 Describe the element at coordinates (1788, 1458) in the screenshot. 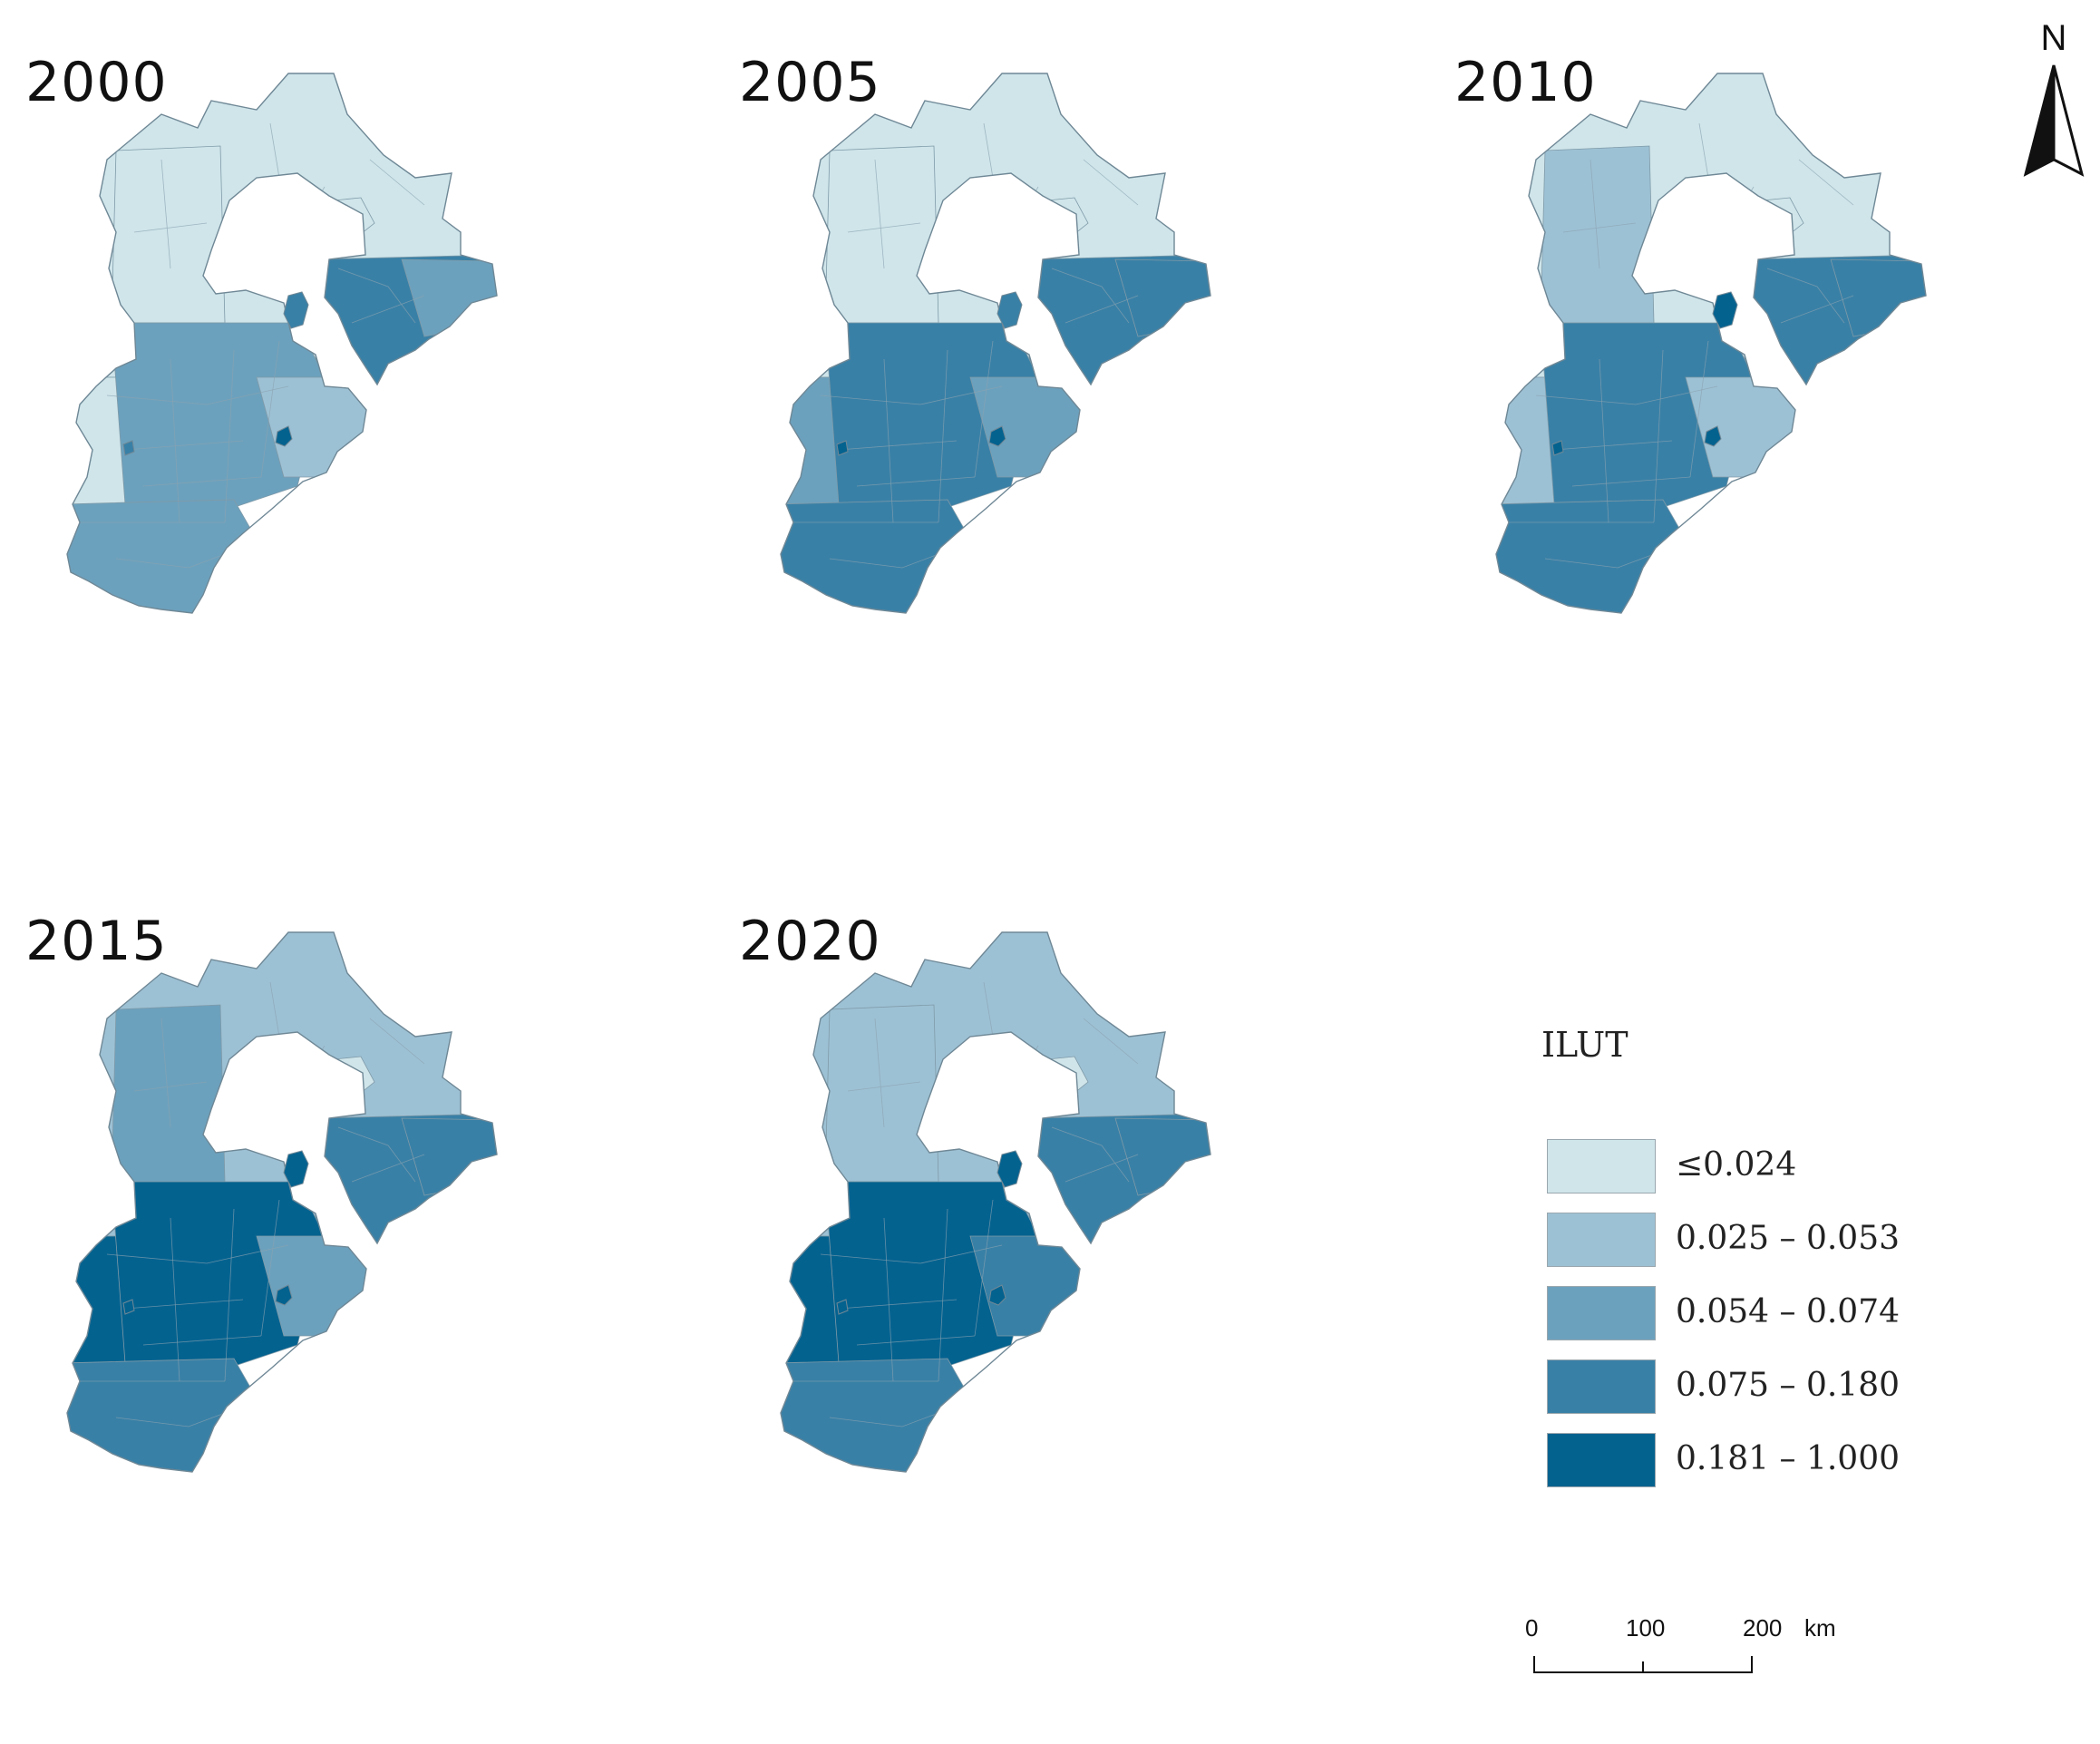

I see `legend-label: 0.181 – 1.000` at that location.